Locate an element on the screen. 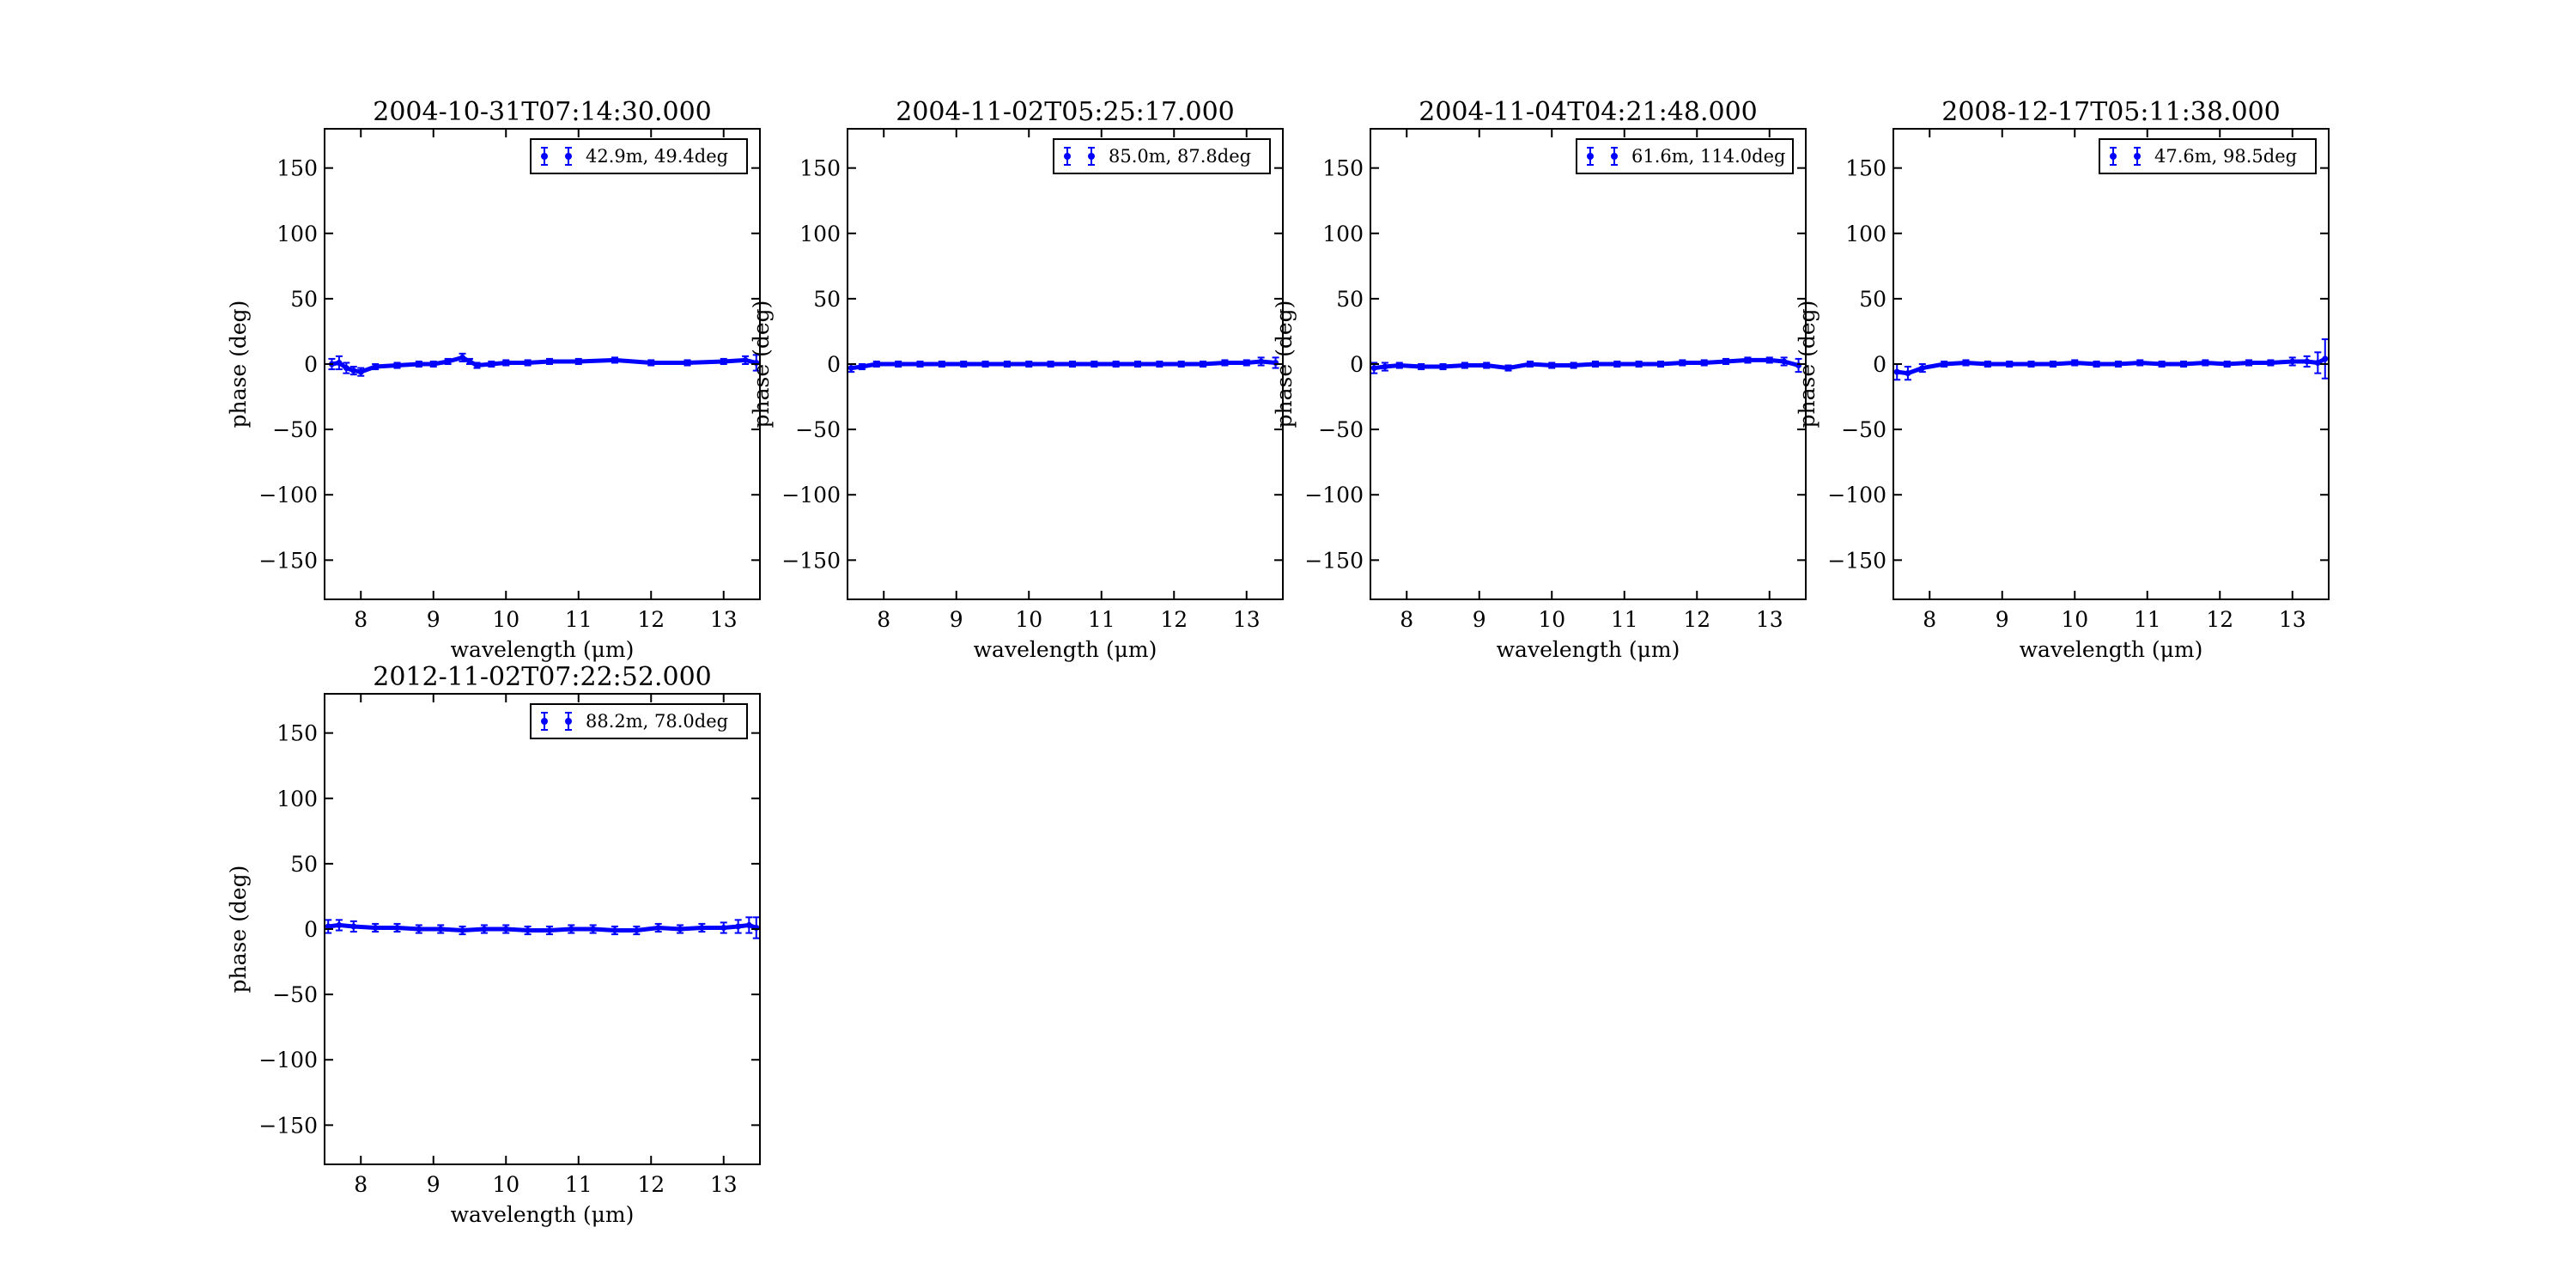 Image resolution: width=2576 pixels, height=1288 pixels. subplot-title: 2008-12-17T05:11:38.000 is located at coordinates (2111, 112).